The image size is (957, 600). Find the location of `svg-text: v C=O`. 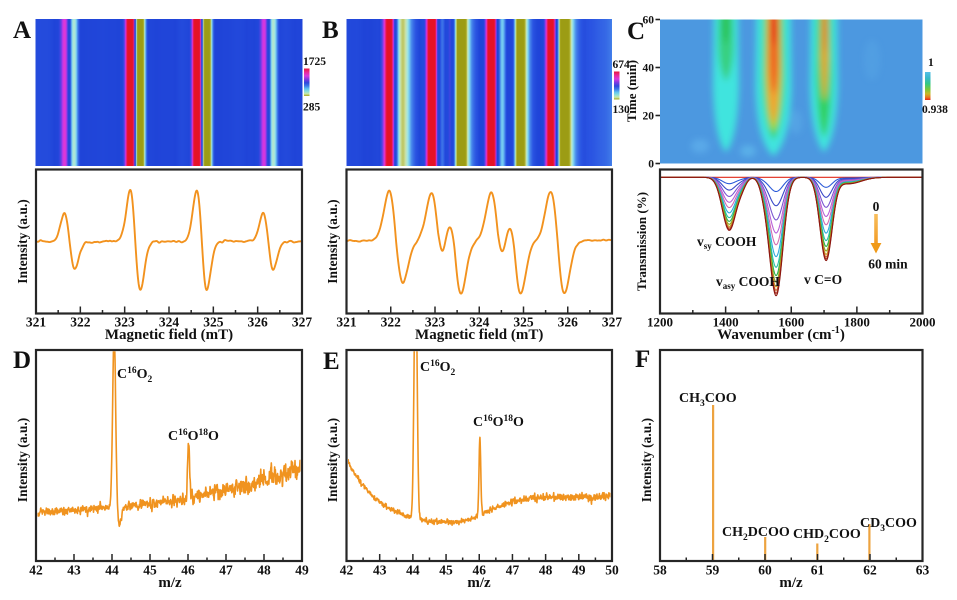

svg-text: v C=O is located at coordinates (823, 279).